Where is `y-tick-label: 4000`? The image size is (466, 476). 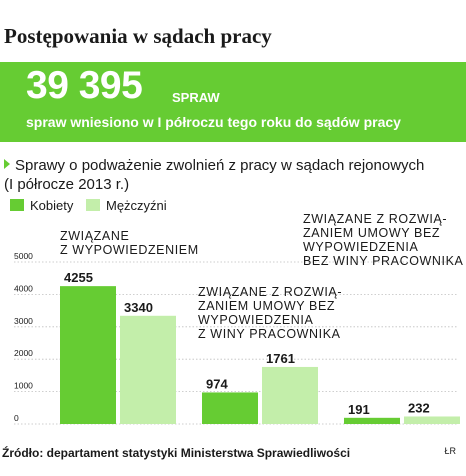
y-tick-label: 4000 is located at coordinates (23, 288).